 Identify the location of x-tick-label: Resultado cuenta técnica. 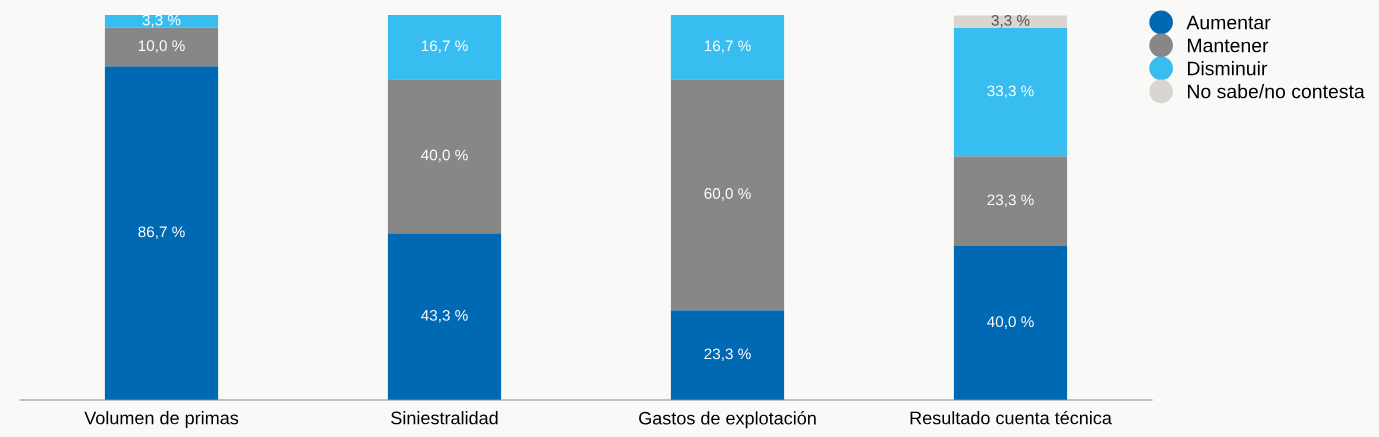
(1011, 417).